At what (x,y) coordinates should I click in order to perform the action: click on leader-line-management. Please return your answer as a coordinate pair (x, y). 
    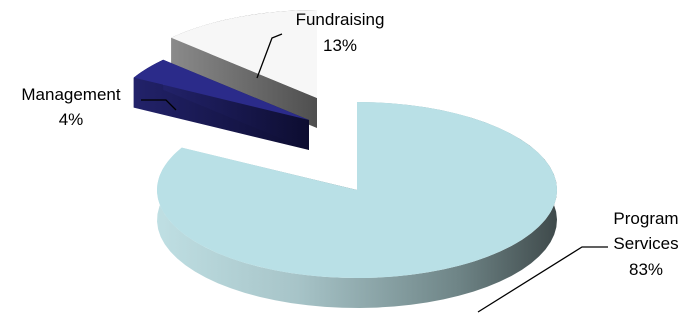
    Looking at the image, I should click on (159, 105).